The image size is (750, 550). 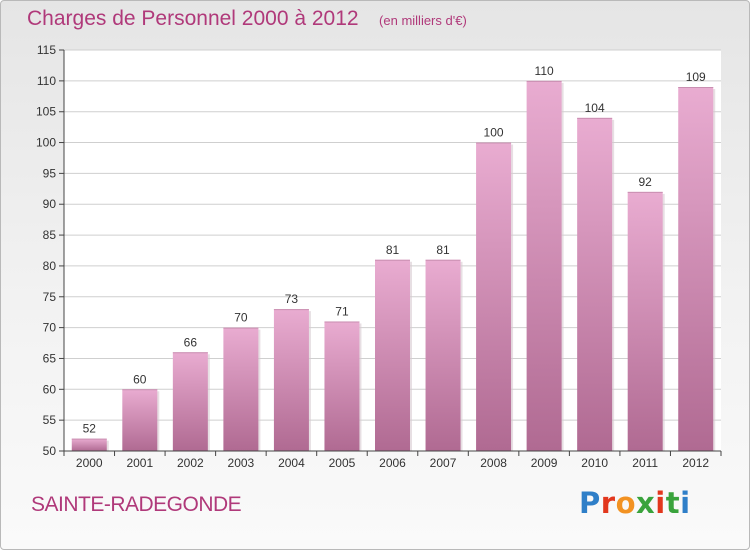 What do you see at coordinates (241, 463) in the screenshot?
I see `x-tick-label: 2003` at bounding box center [241, 463].